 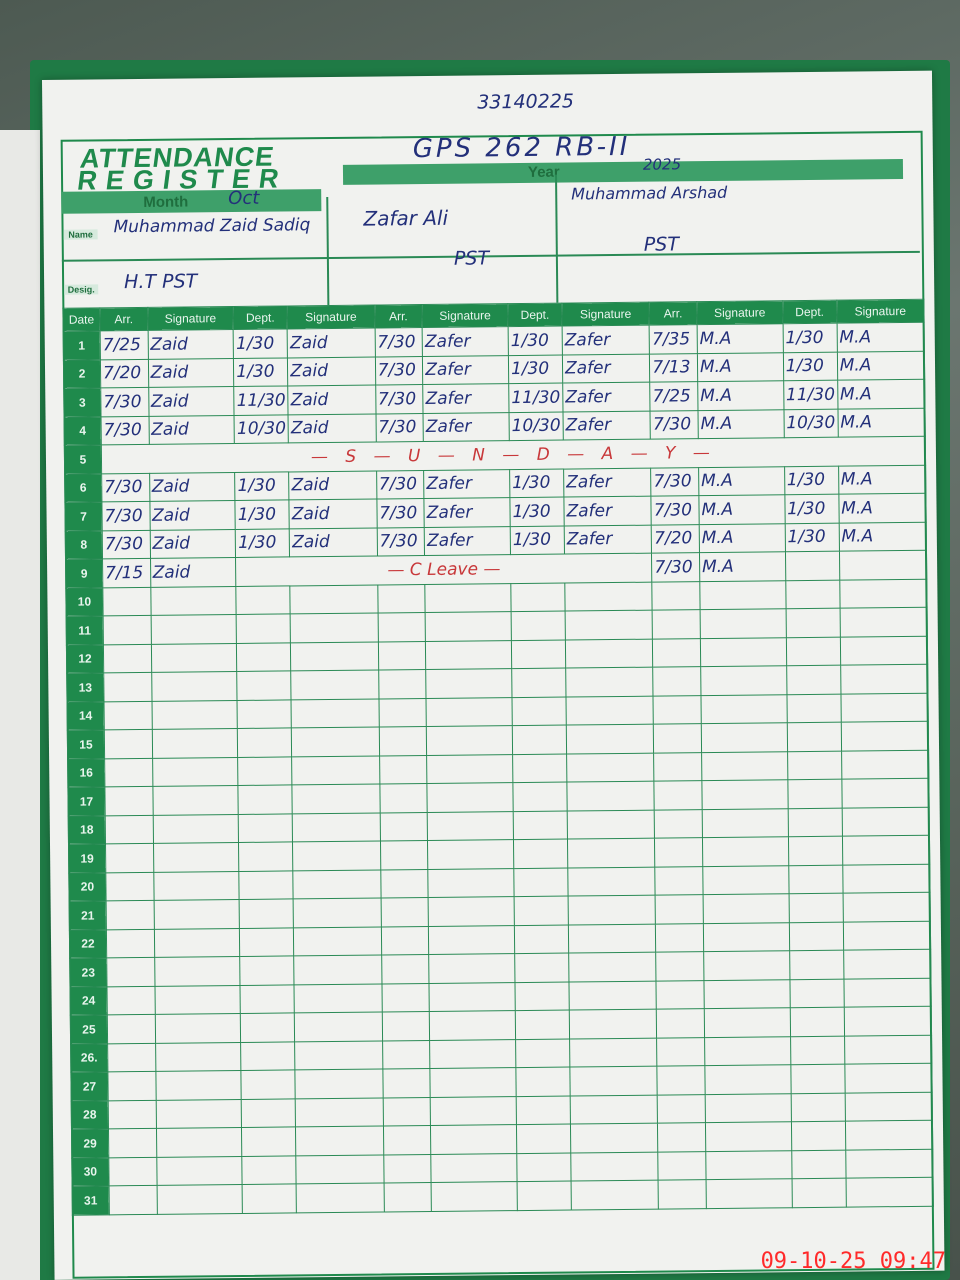 What do you see at coordinates (605, 314) in the screenshot?
I see `column-header-signature: Signature` at bounding box center [605, 314].